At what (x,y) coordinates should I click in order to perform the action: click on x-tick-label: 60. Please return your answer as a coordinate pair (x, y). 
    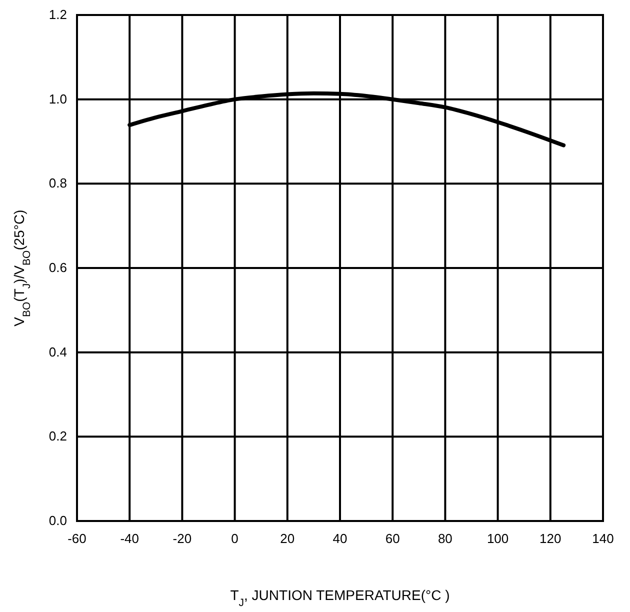
    Looking at the image, I should click on (392, 538).